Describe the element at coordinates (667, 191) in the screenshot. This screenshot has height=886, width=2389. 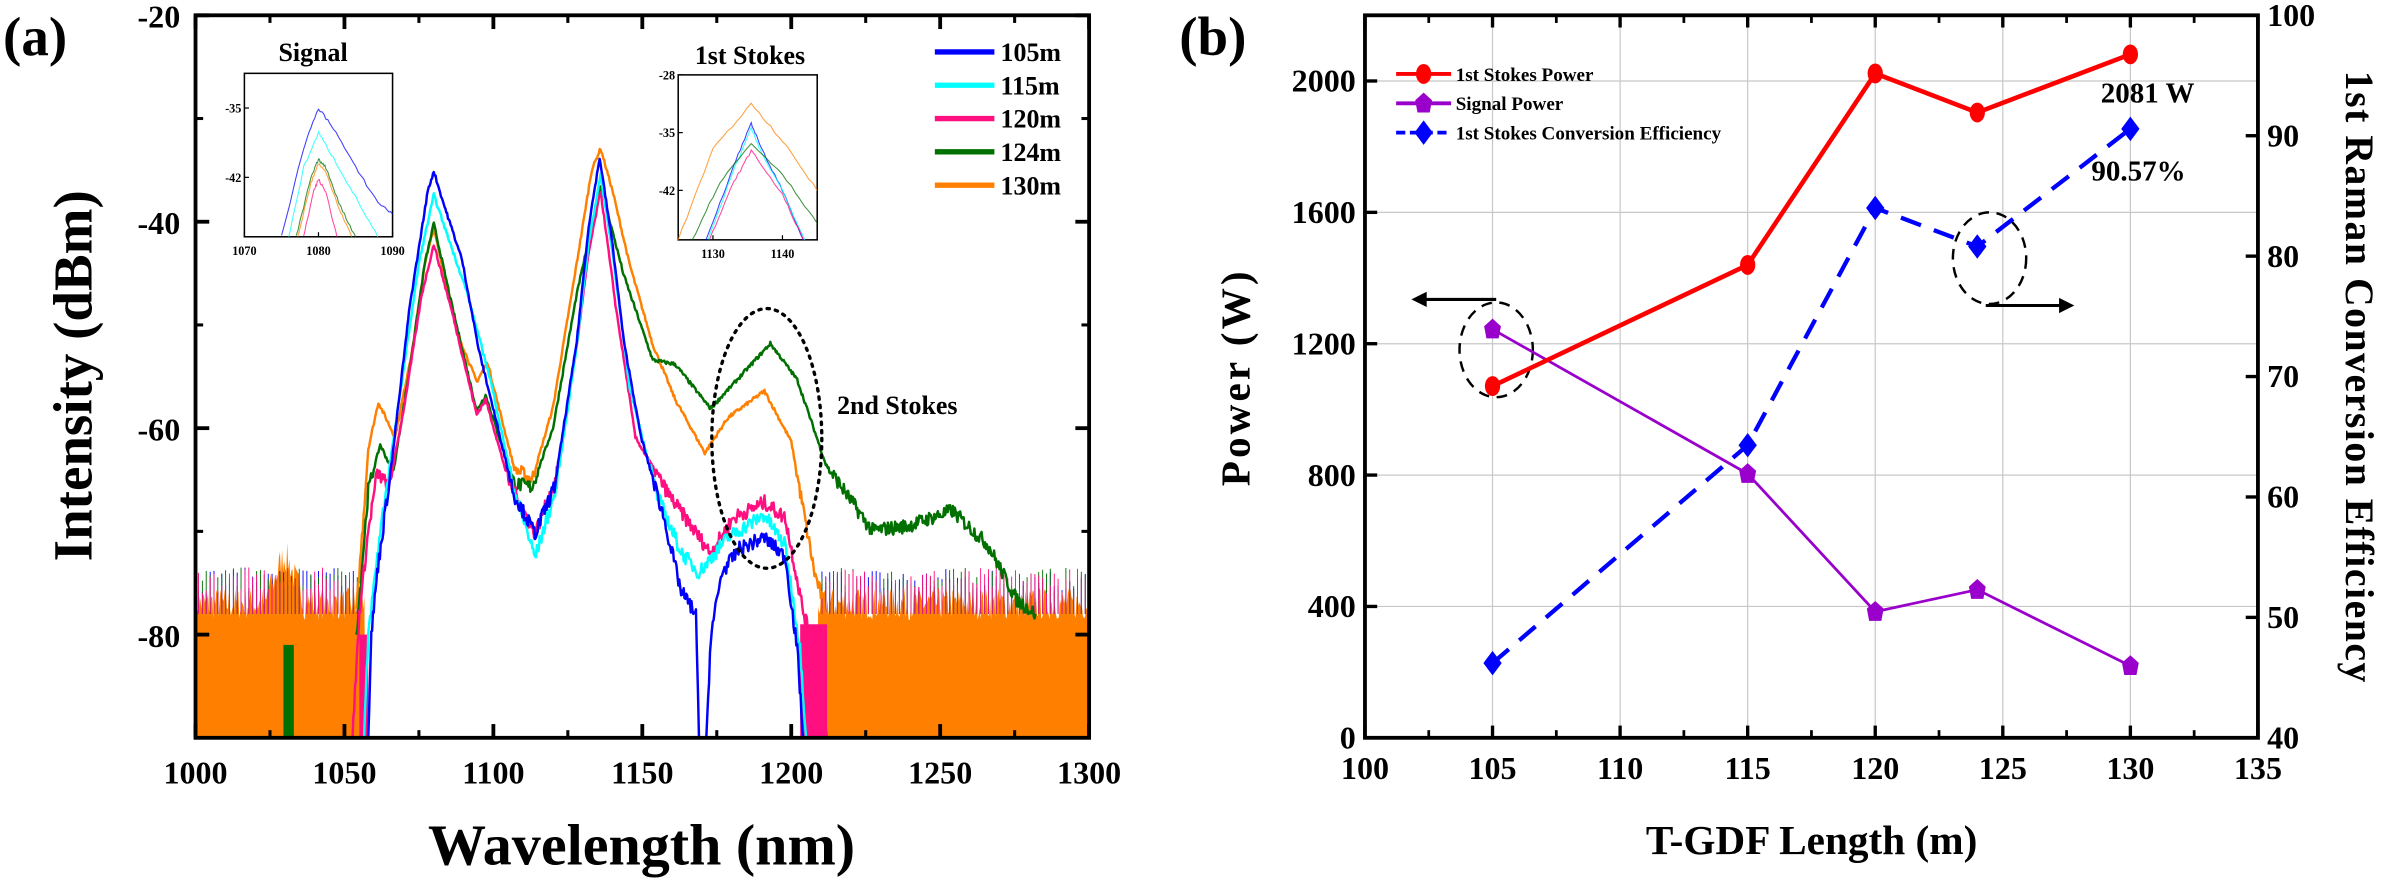
I see `inset-y-tick-label: -42` at that location.